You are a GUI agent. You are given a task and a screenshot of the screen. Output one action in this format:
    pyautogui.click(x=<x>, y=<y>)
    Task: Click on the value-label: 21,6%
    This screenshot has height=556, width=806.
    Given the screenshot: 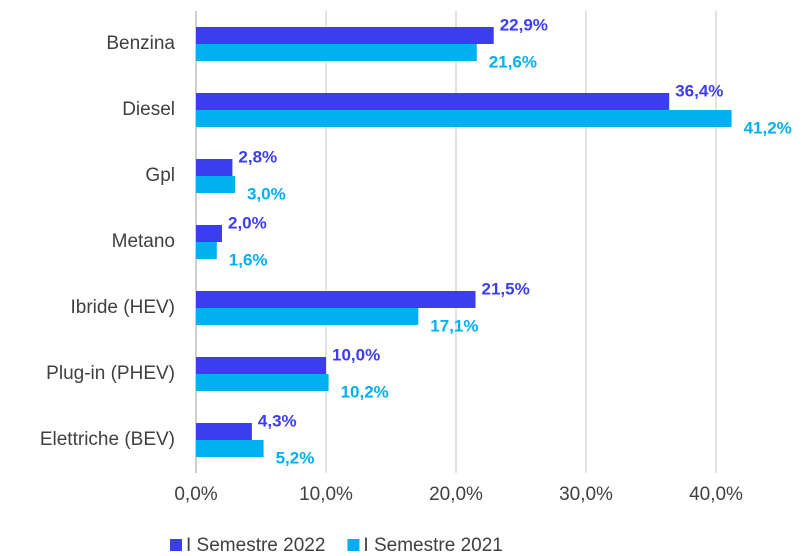 What is the action you would take?
    pyautogui.click(x=513, y=61)
    